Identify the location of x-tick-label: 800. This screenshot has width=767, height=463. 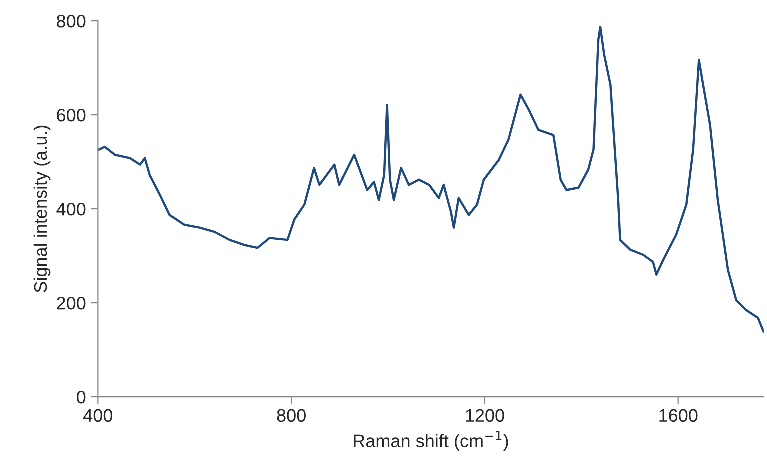
(291, 415).